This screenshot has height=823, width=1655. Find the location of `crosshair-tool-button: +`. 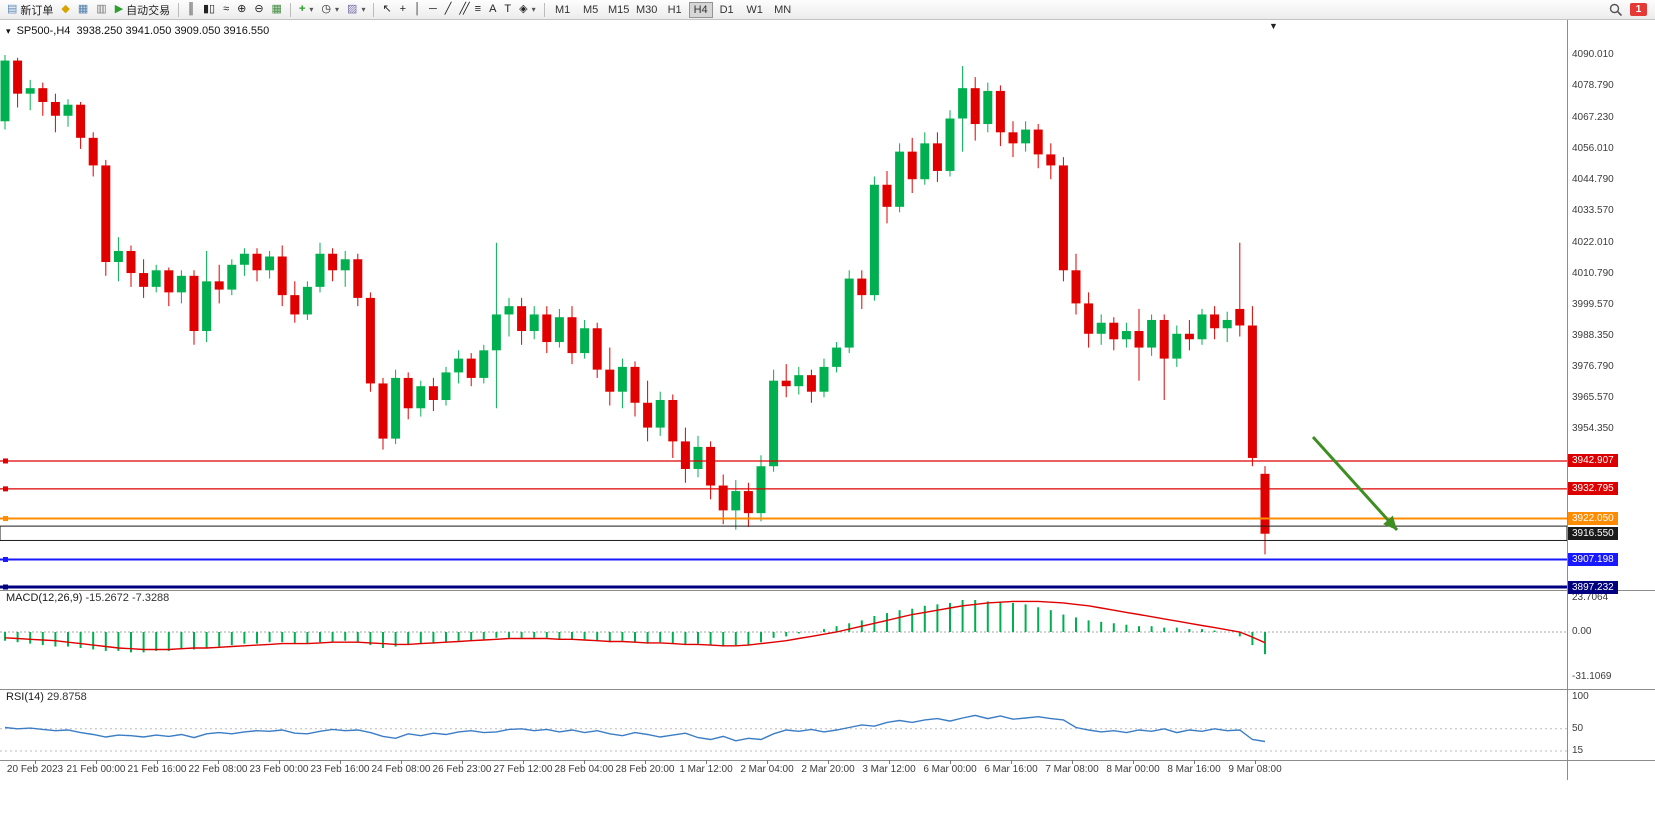

crosshair-tool-button: + is located at coordinates (403, 9).